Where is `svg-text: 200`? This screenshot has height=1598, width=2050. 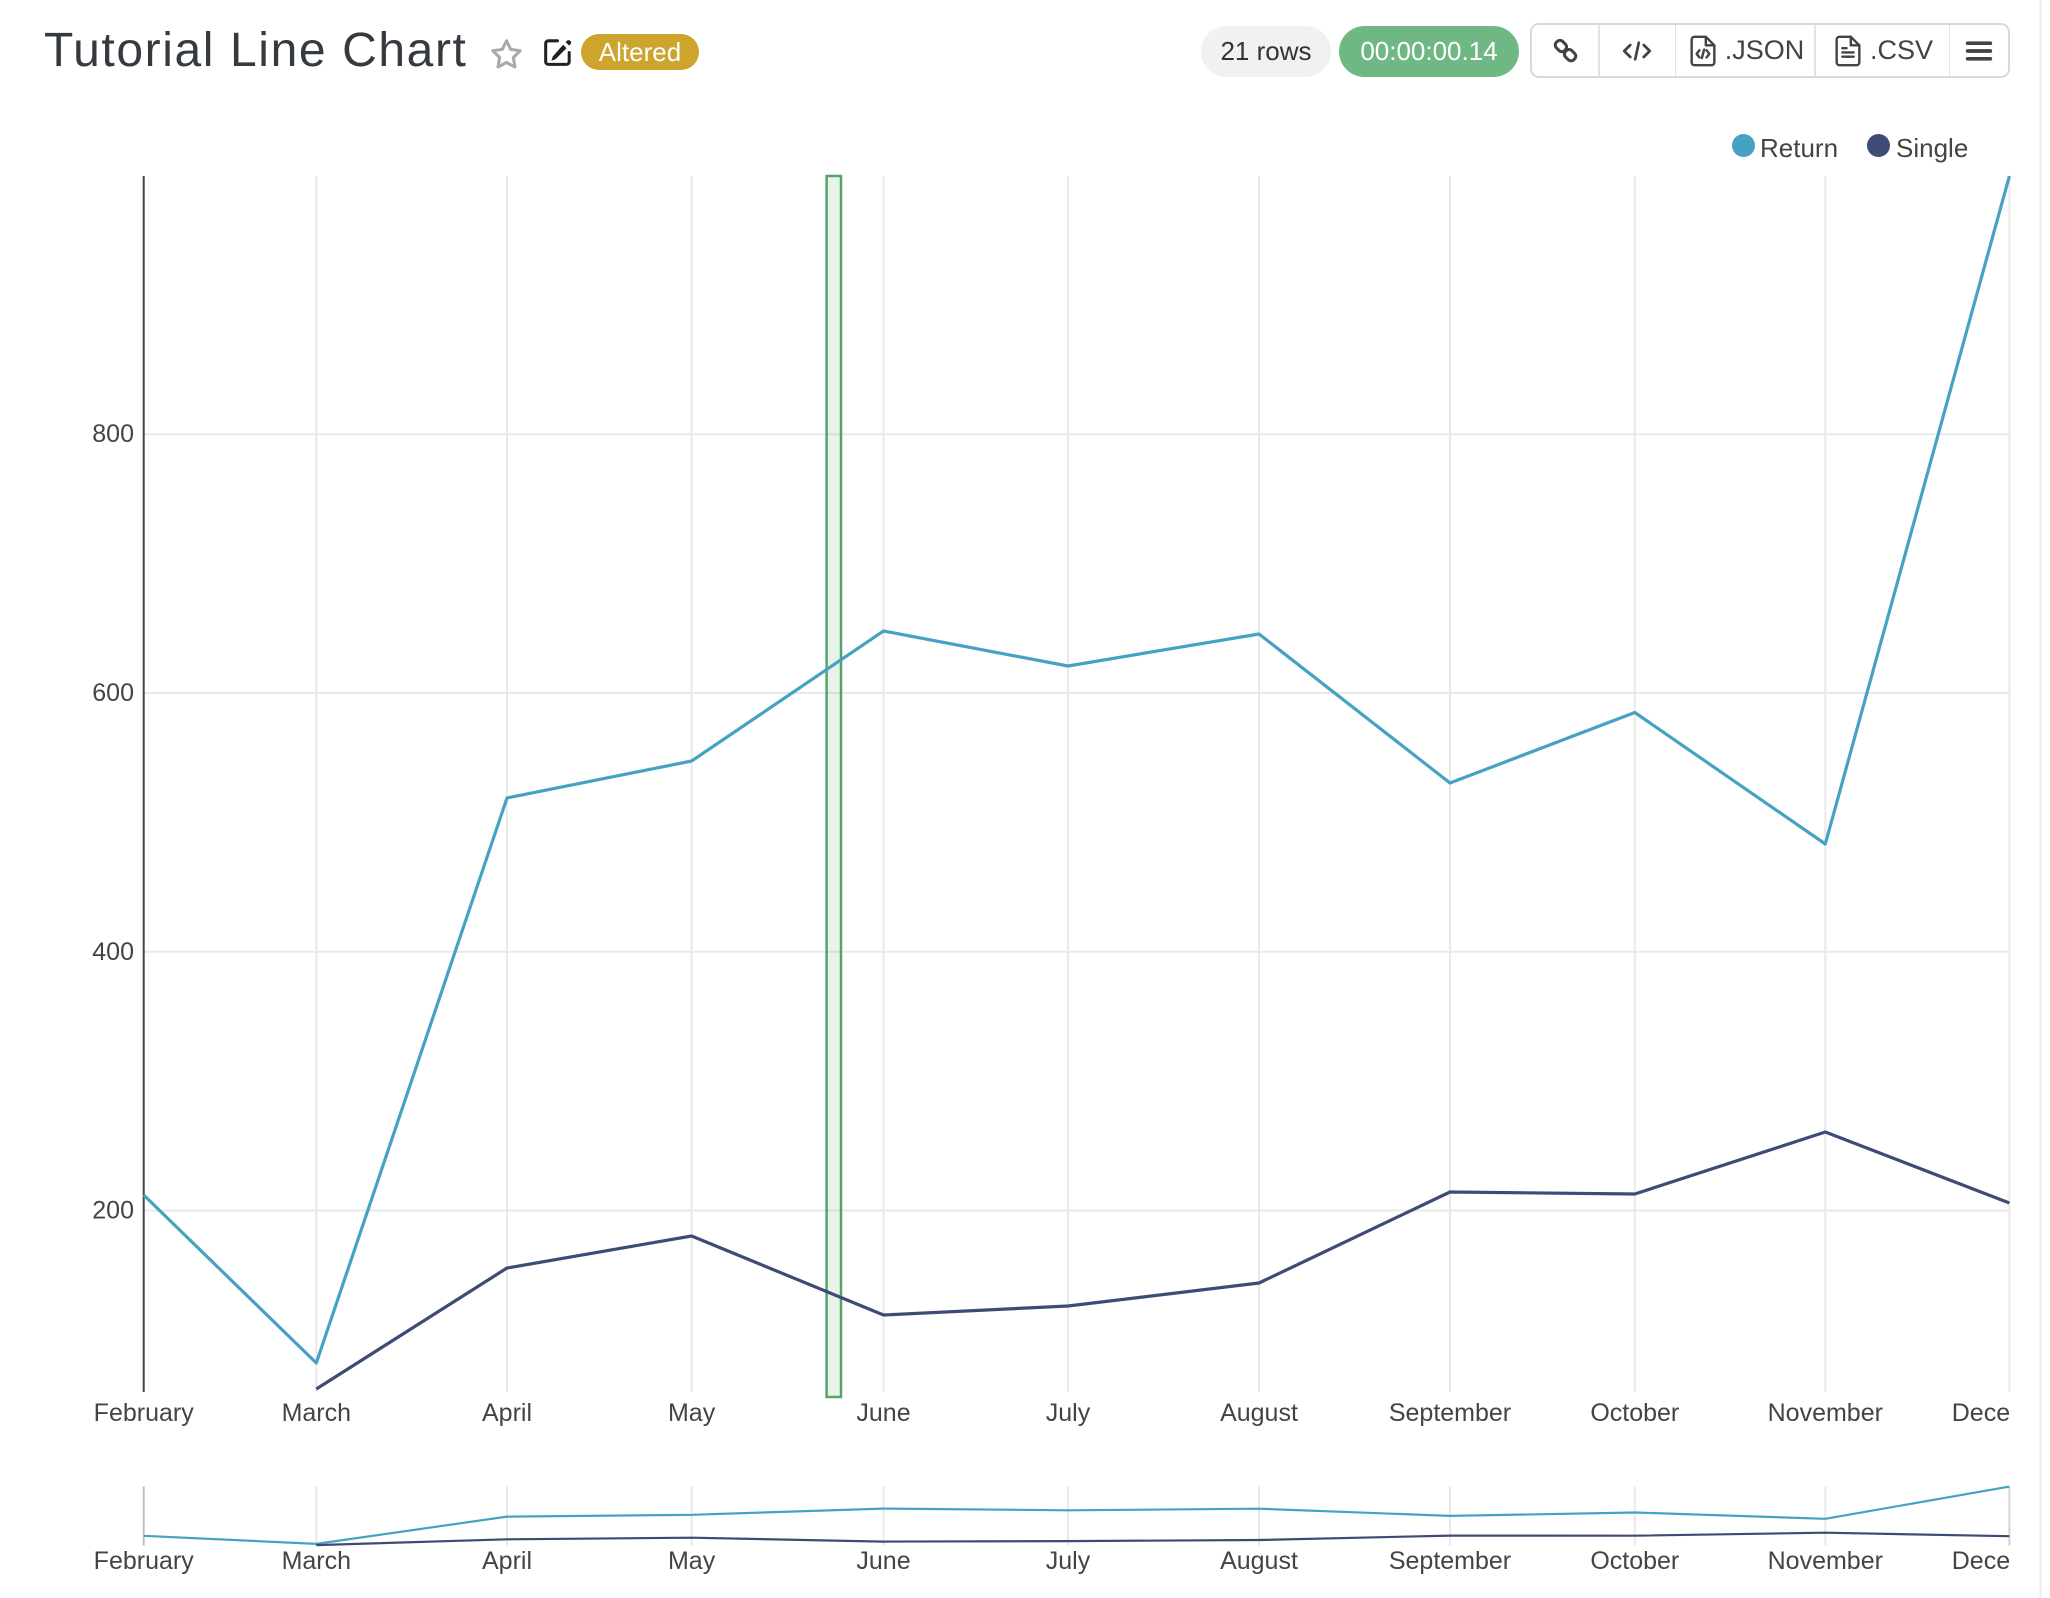
svg-text: 200 is located at coordinates (113, 1211).